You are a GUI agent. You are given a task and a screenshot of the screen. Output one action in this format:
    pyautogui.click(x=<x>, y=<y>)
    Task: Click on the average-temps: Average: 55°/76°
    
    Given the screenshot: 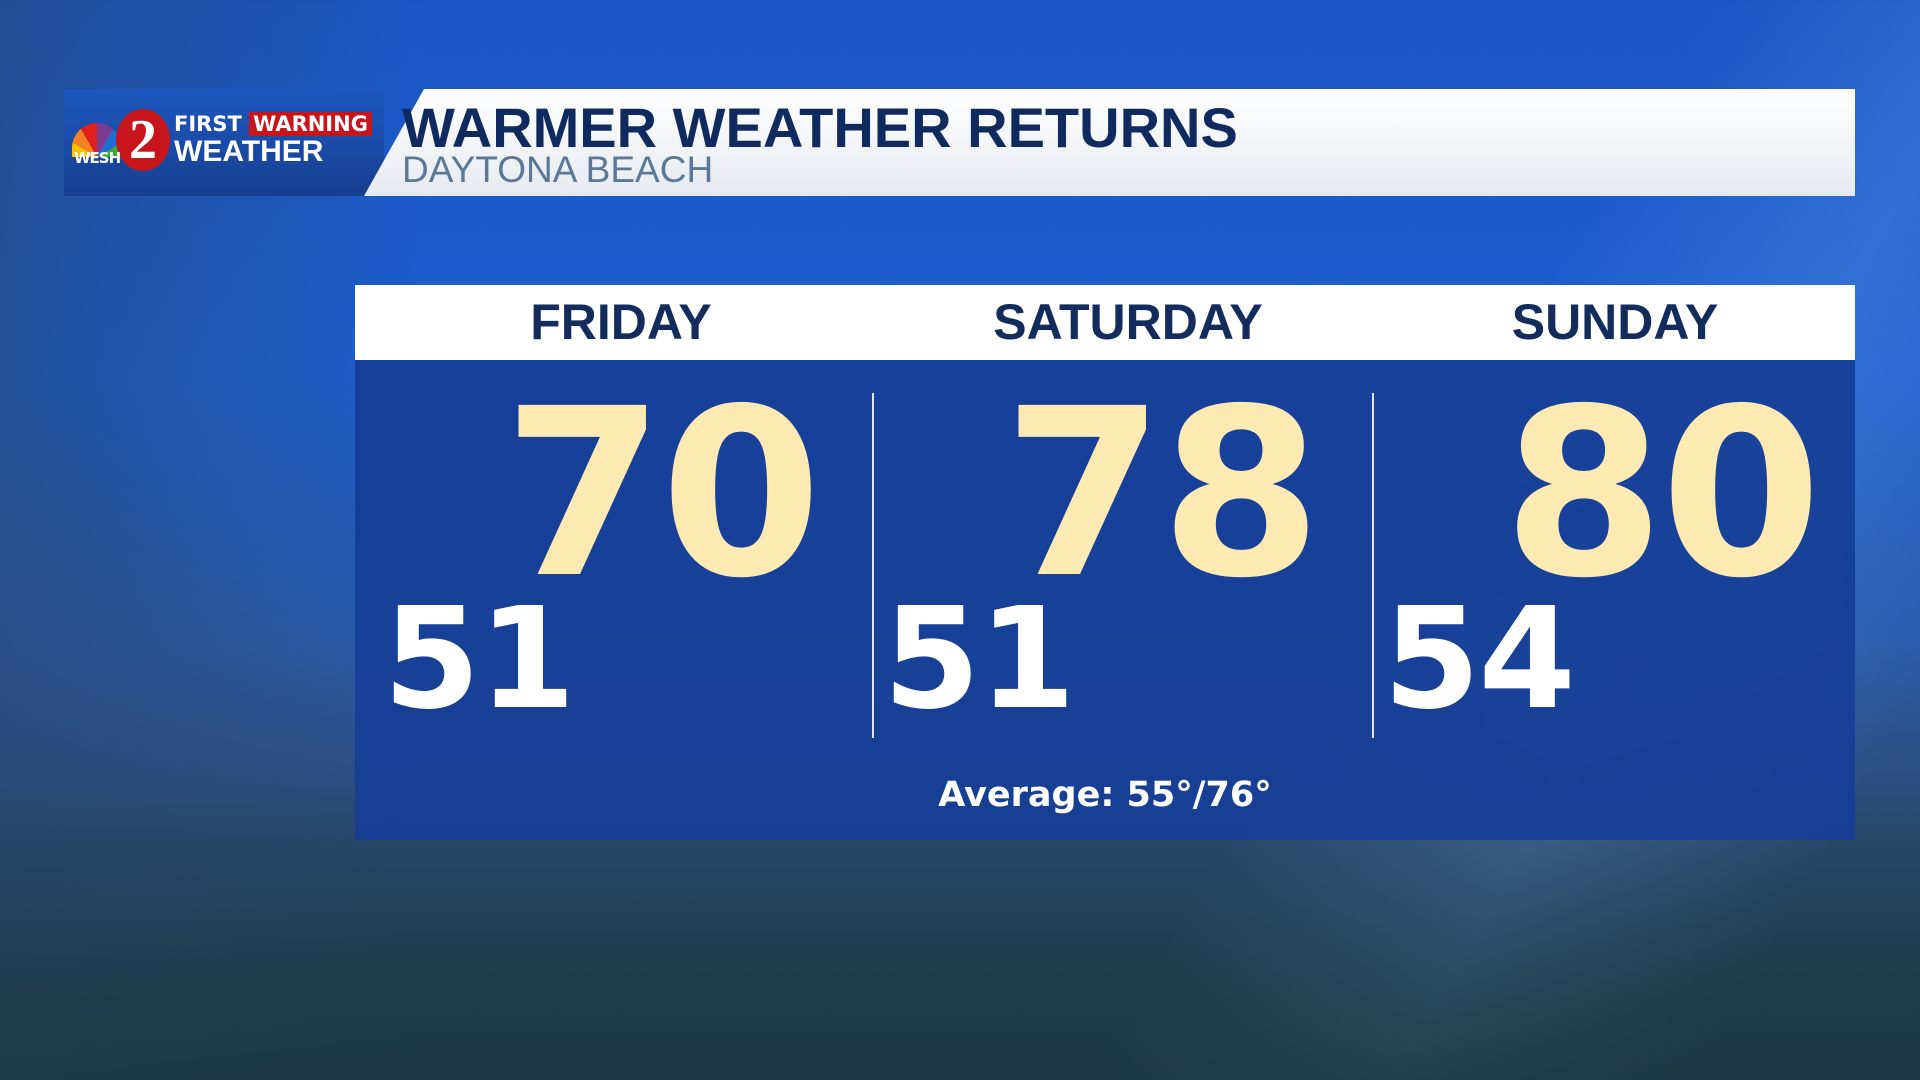 What is the action you would take?
    pyautogui.click(x=1105, y=795)
    